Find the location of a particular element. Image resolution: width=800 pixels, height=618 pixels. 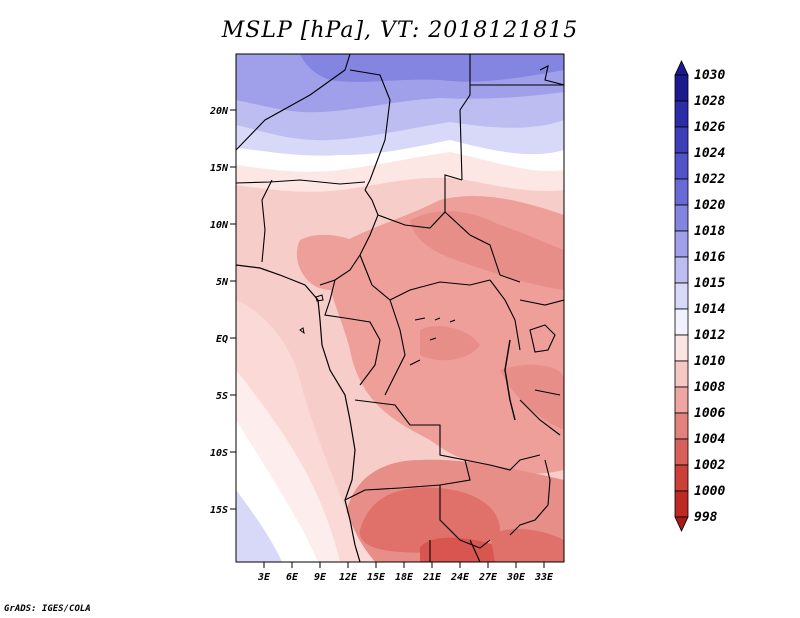

island-bioko is located at coordinates (319, 298).